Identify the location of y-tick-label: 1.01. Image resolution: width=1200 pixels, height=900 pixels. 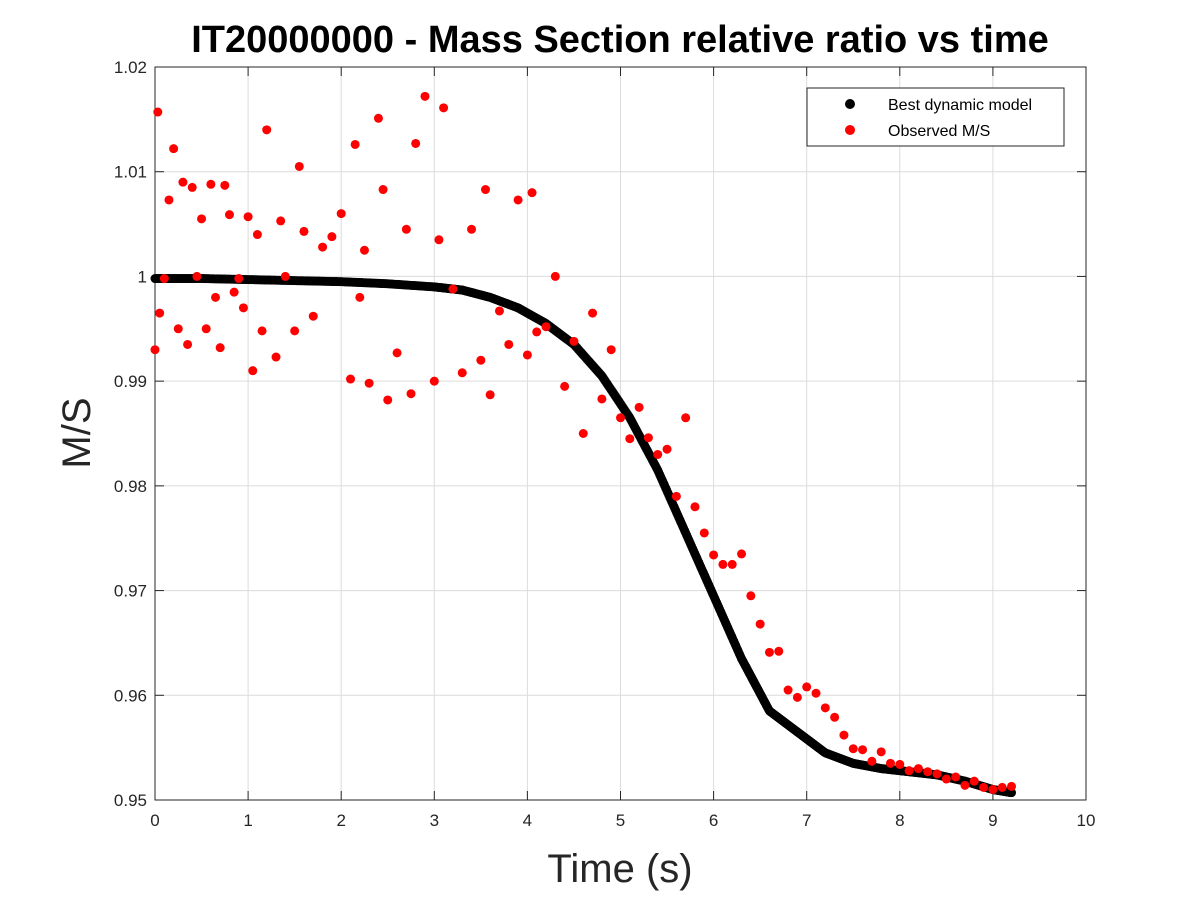
(130, 172).